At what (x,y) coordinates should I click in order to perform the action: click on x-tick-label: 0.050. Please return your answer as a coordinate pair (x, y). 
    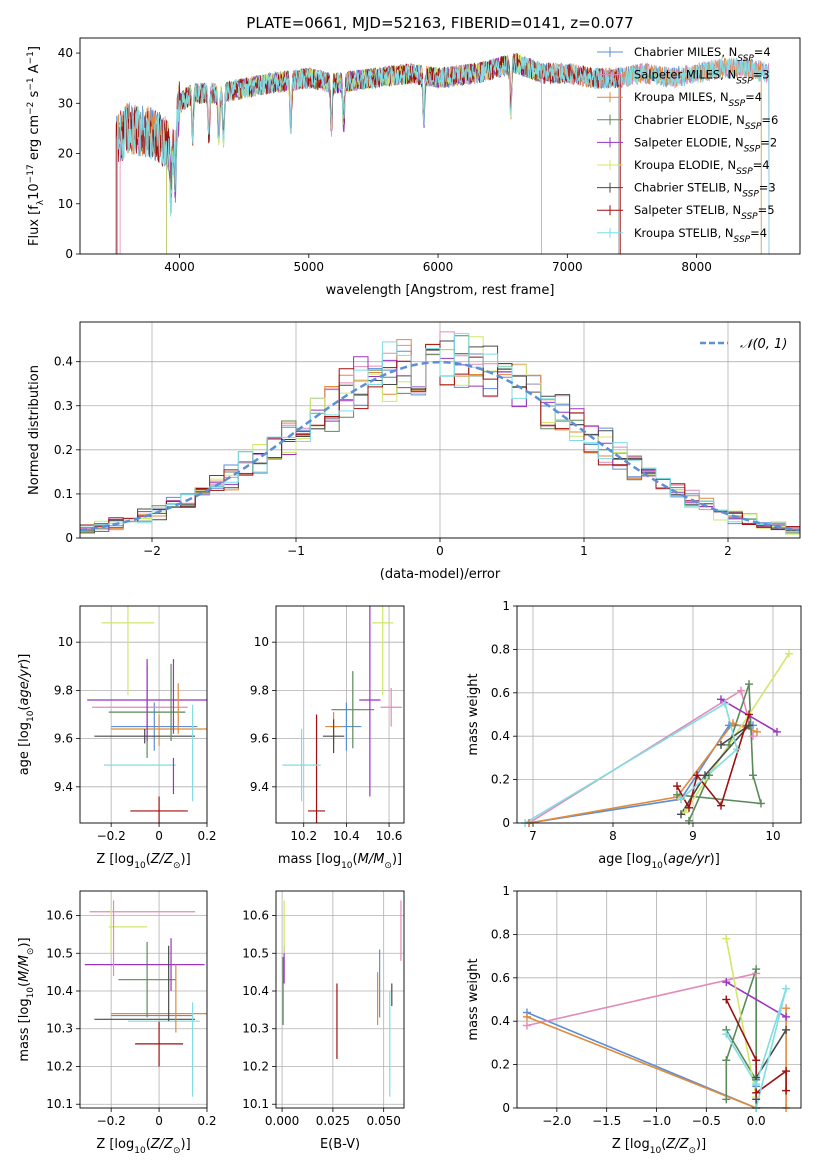
    Looking at the image, I should click on (384, 1121).